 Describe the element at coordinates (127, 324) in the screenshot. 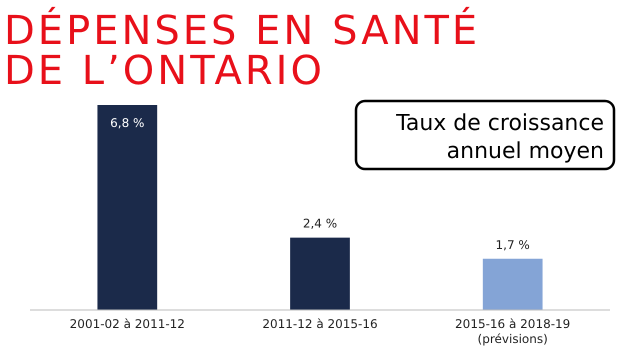

I see `x-tick-label: 2001-02 à 2011-12` at that location.